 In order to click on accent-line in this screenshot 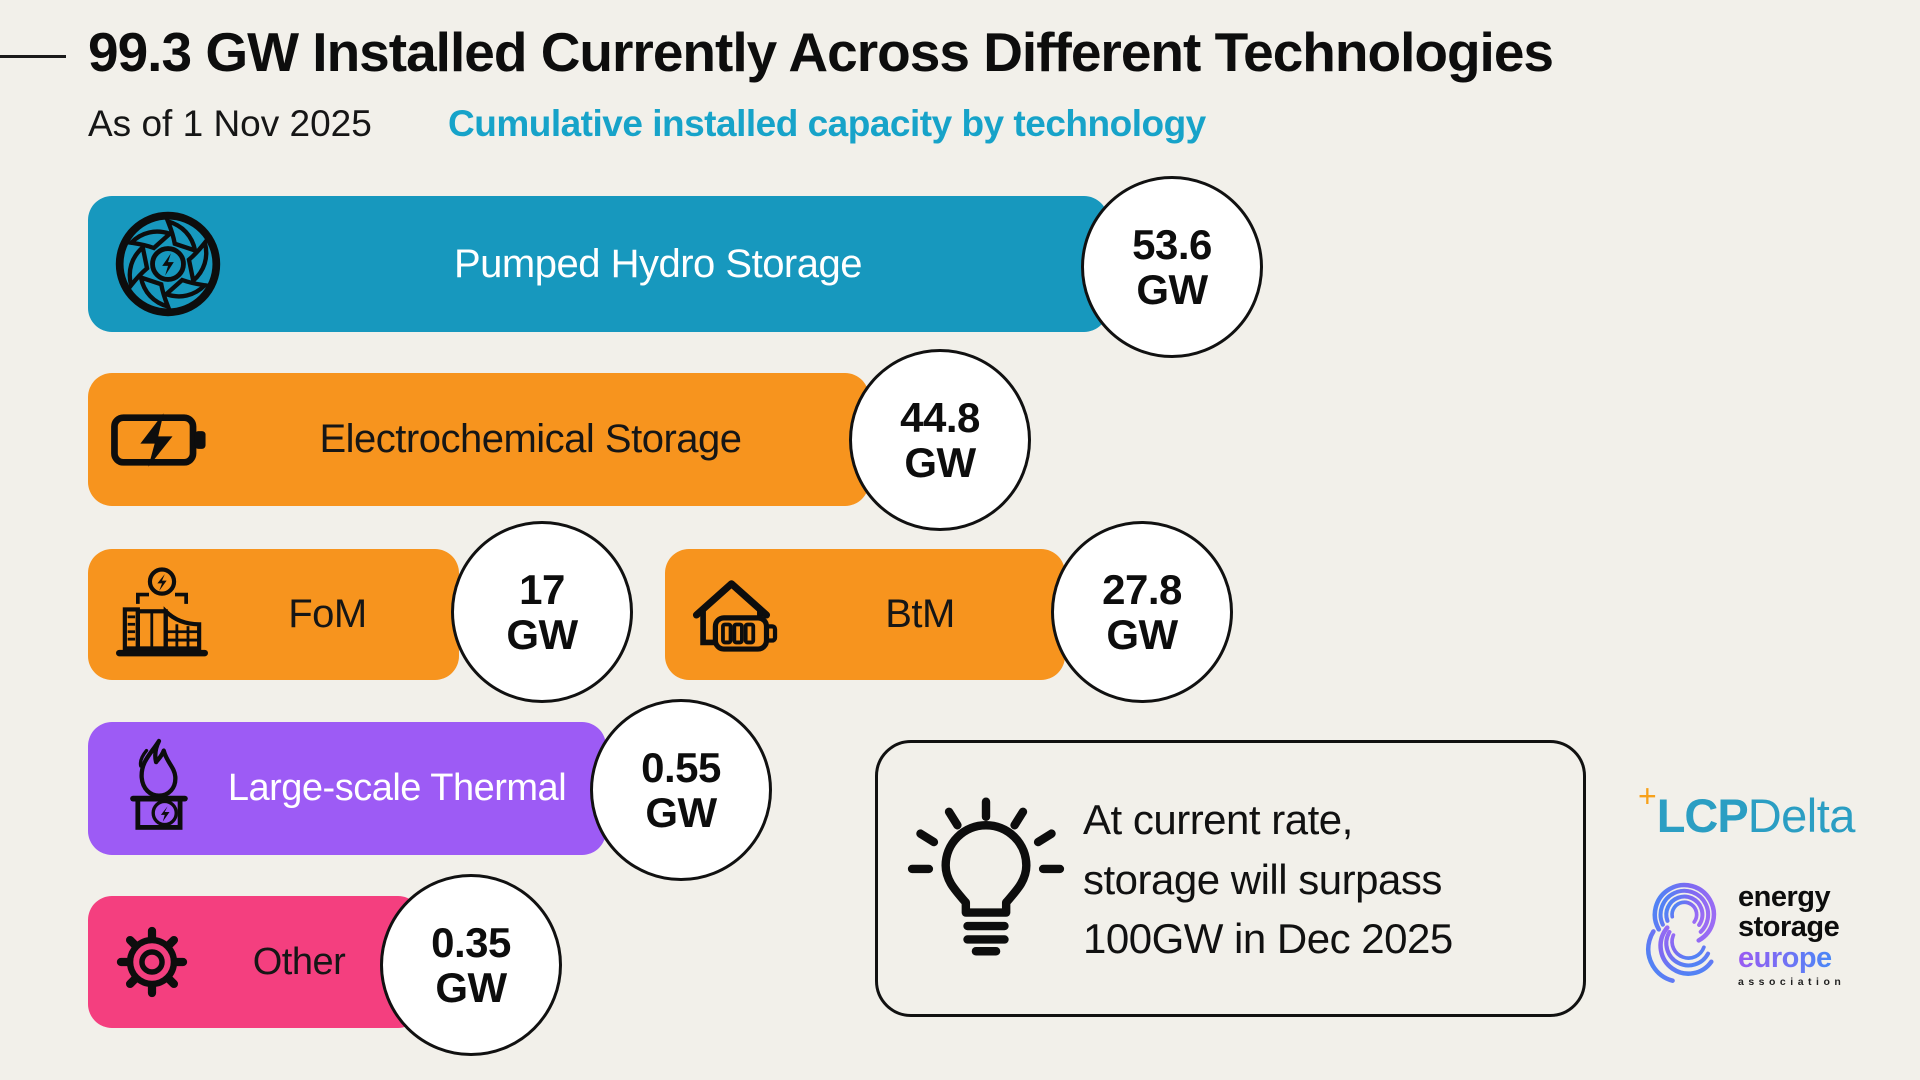, I will do `click(33, 56)`.